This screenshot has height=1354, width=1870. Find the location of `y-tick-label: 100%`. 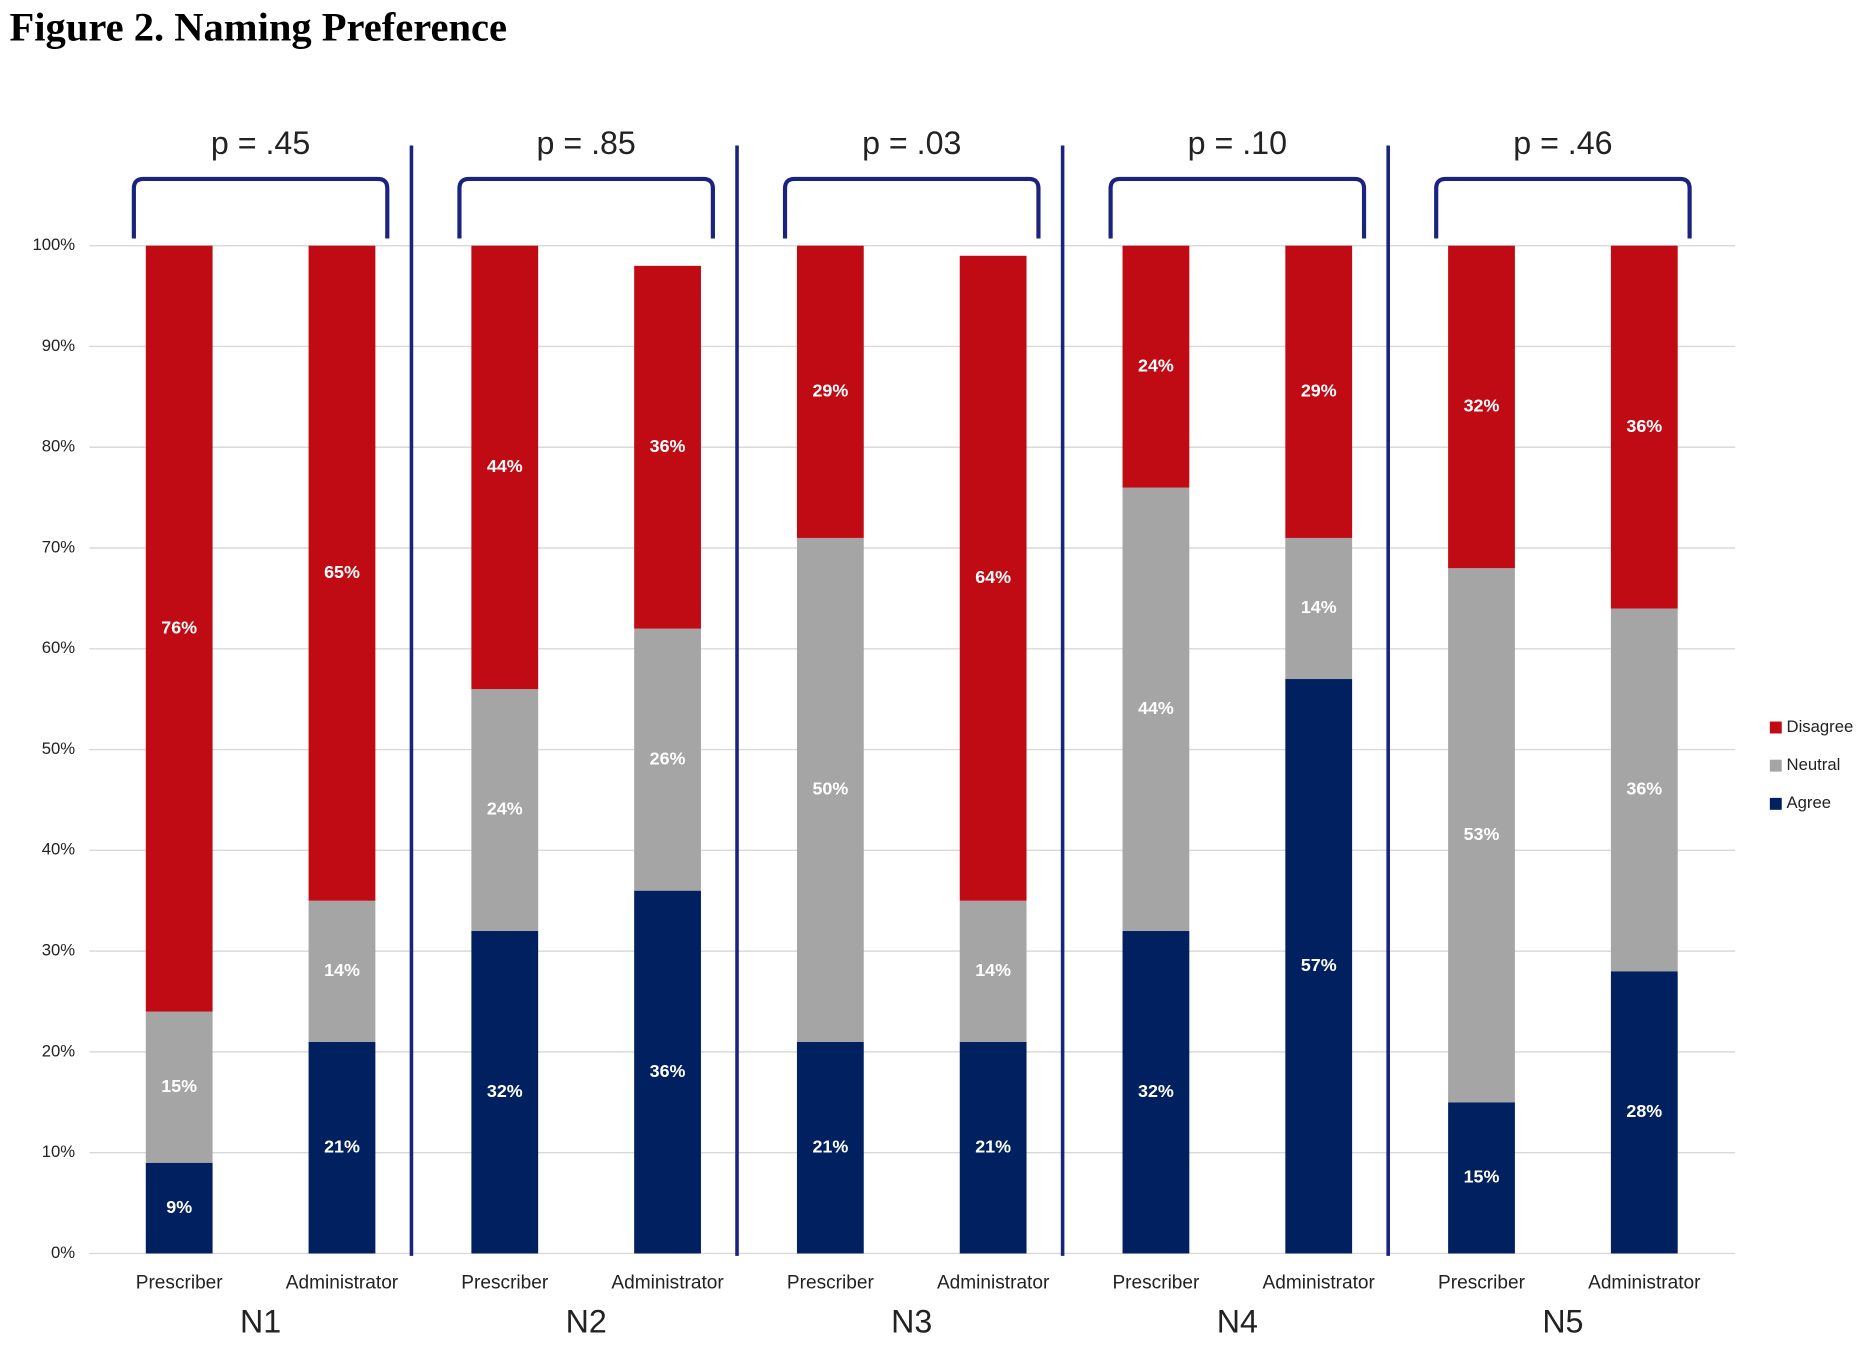

y-tick-label: 100% is located at coordinates (53, 244).